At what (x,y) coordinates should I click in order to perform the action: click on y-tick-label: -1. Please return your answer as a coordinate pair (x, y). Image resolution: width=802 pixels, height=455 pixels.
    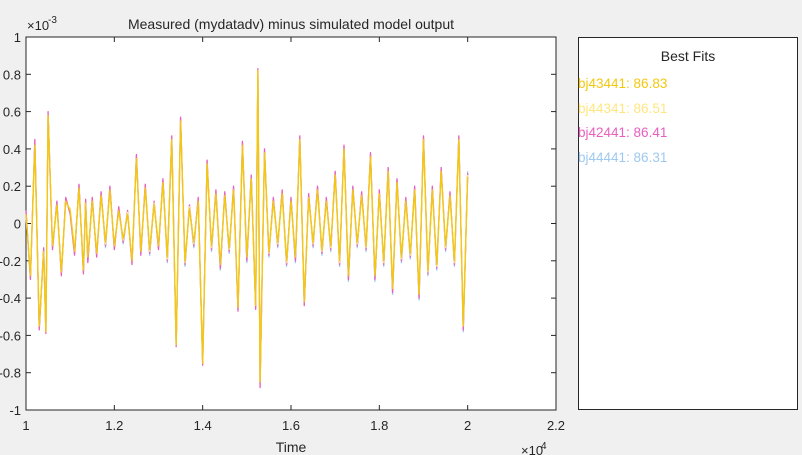
    Looking at the image, I should click on (15, 410).